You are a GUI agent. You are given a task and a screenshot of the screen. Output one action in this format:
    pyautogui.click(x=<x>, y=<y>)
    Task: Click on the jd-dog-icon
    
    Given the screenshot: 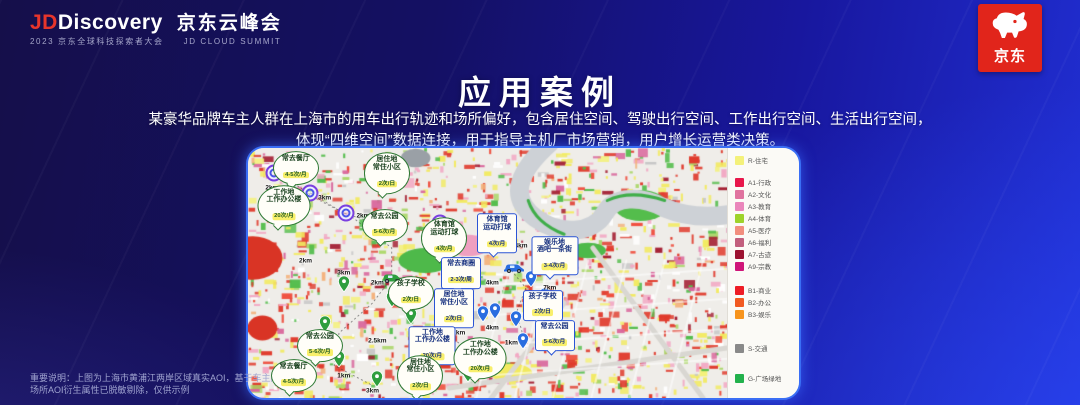 What is the action you would take?
    pyautogui.click(x=1010, y=26)
    